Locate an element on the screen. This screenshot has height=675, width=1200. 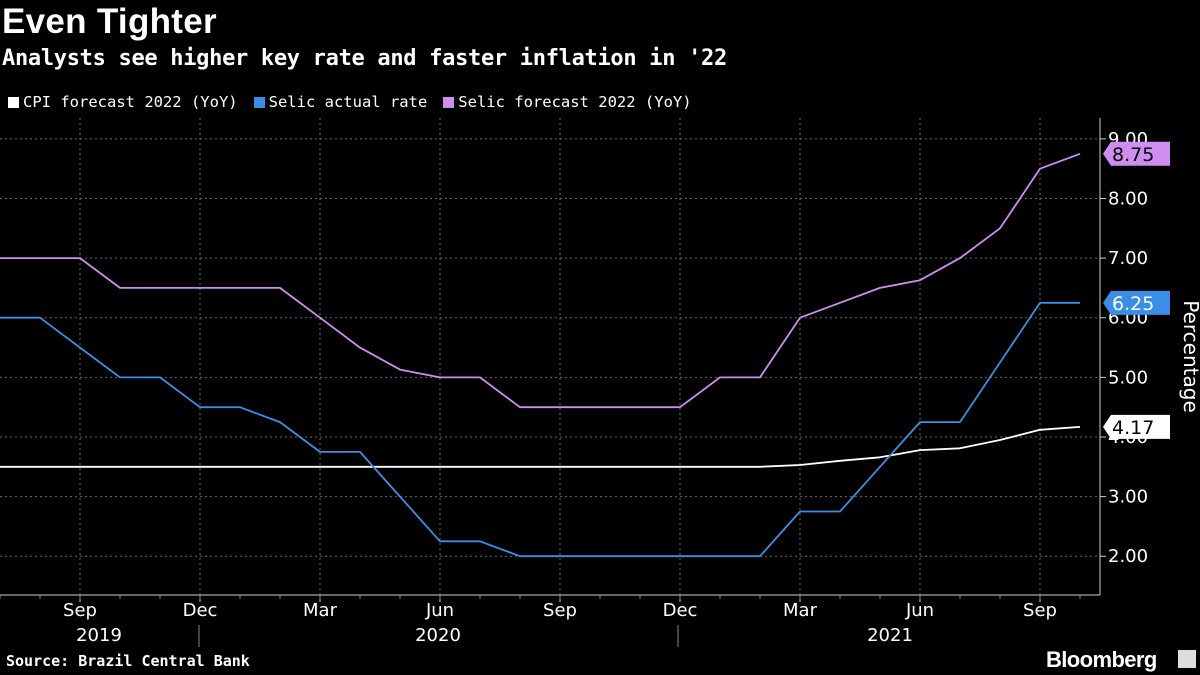
chart-title: Even Tighter is located at coordinates (109, 21).